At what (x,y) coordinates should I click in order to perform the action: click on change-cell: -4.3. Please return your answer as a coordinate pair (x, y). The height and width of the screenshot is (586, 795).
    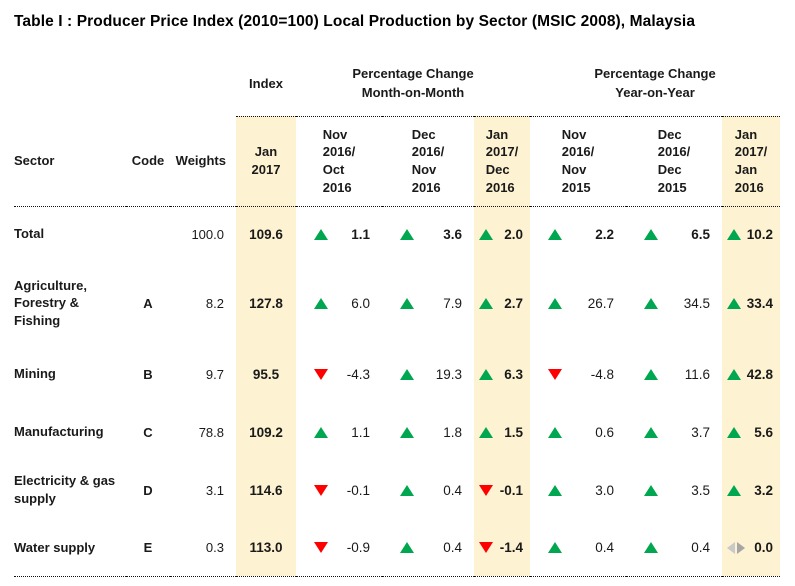
    Looking at the image, I should click on (339, 374).